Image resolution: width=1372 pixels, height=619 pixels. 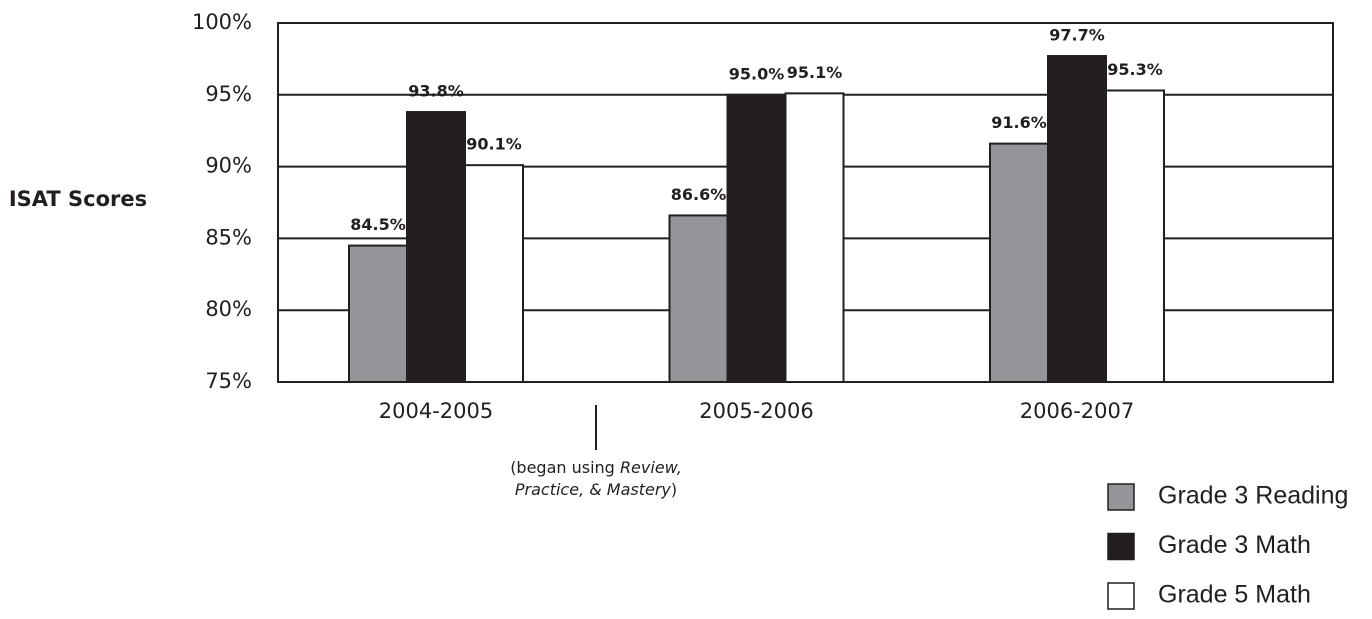 I want to click on x-tick-label: 2005-2006, so click(x=756, y=411).